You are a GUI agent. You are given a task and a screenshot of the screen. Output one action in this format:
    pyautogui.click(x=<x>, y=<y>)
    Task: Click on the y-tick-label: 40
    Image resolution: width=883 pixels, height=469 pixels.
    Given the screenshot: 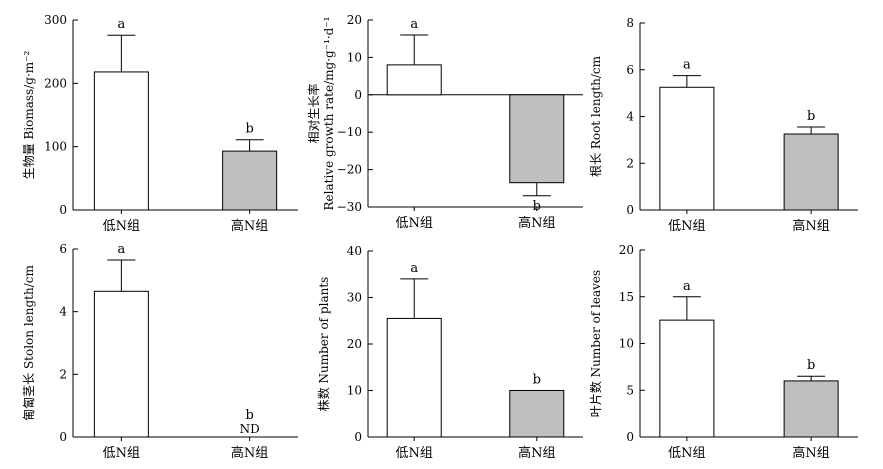 What is the action you would take?
    pyautogui.click(x=354, y=251)
    